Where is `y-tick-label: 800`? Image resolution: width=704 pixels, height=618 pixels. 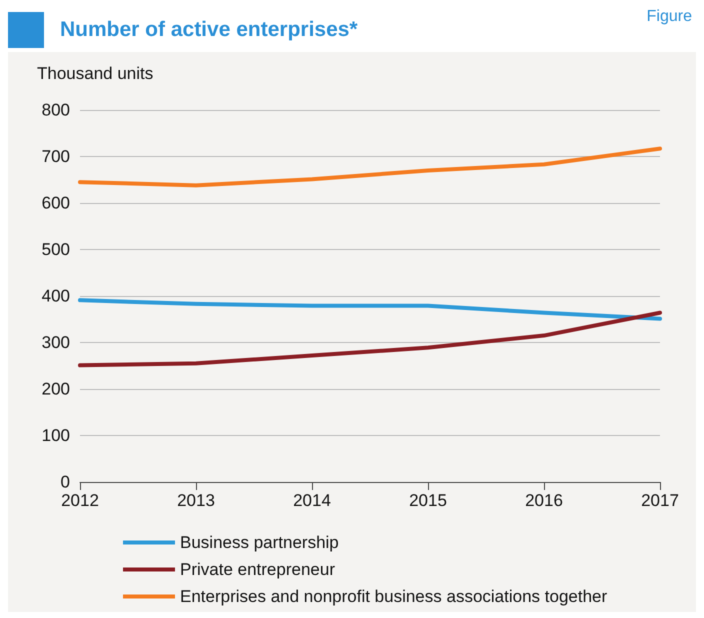
y-tick-label: 800 is located at coordinates (56, 110).